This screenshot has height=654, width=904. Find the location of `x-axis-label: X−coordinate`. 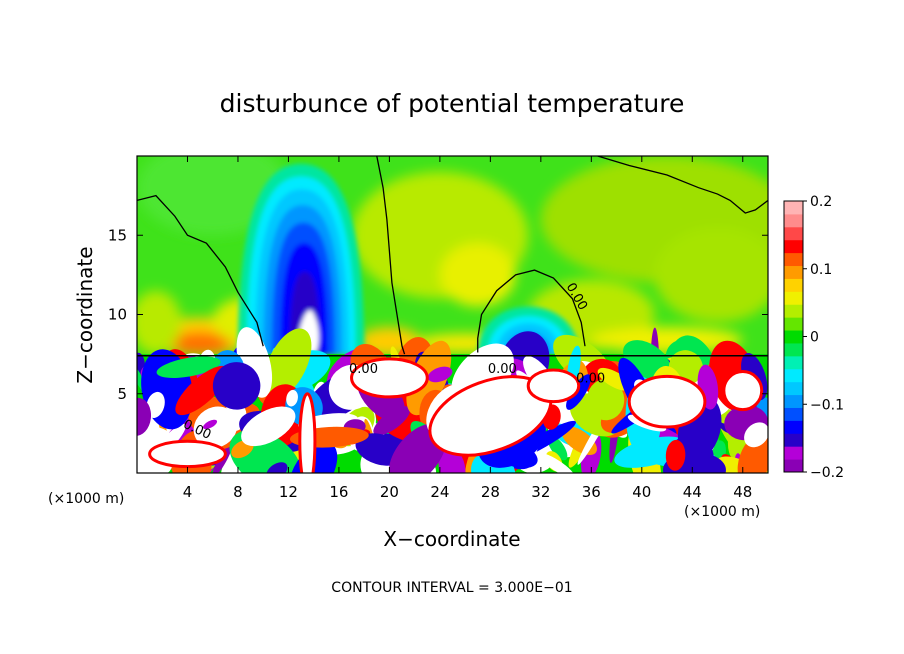

x-axis-label: X−coordinate is located at coordinates (451, 539).